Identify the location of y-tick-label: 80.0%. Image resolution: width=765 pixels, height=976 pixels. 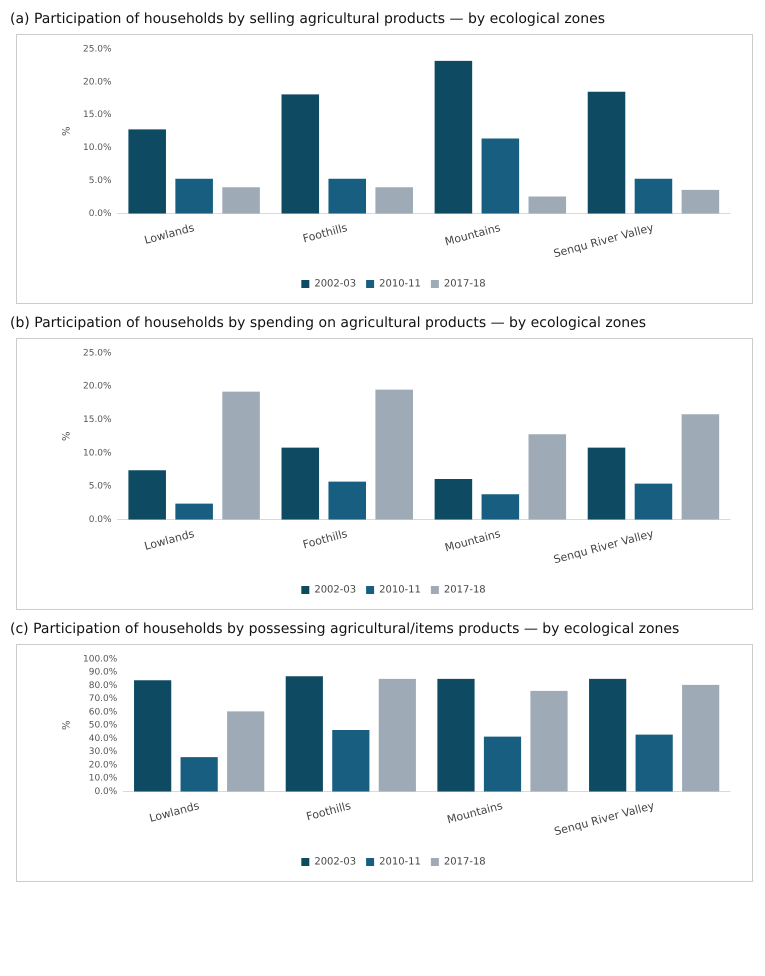
(103, 685).